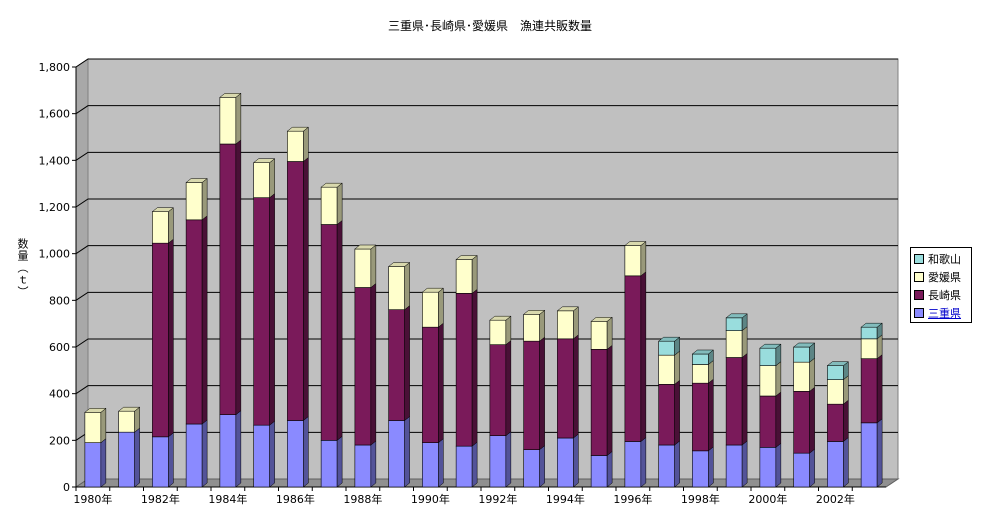 The image size is (983, 530). I want to click on x-tick-label: 1992年, so click(497, 499).